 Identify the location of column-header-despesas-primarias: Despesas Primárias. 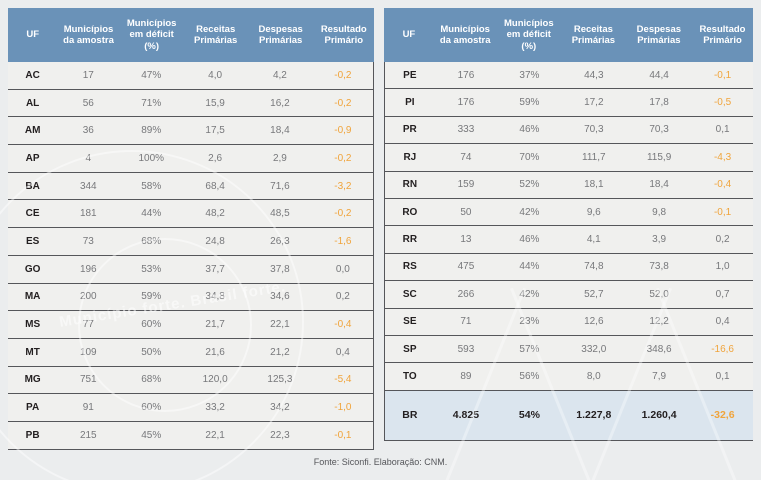
(659, 34).